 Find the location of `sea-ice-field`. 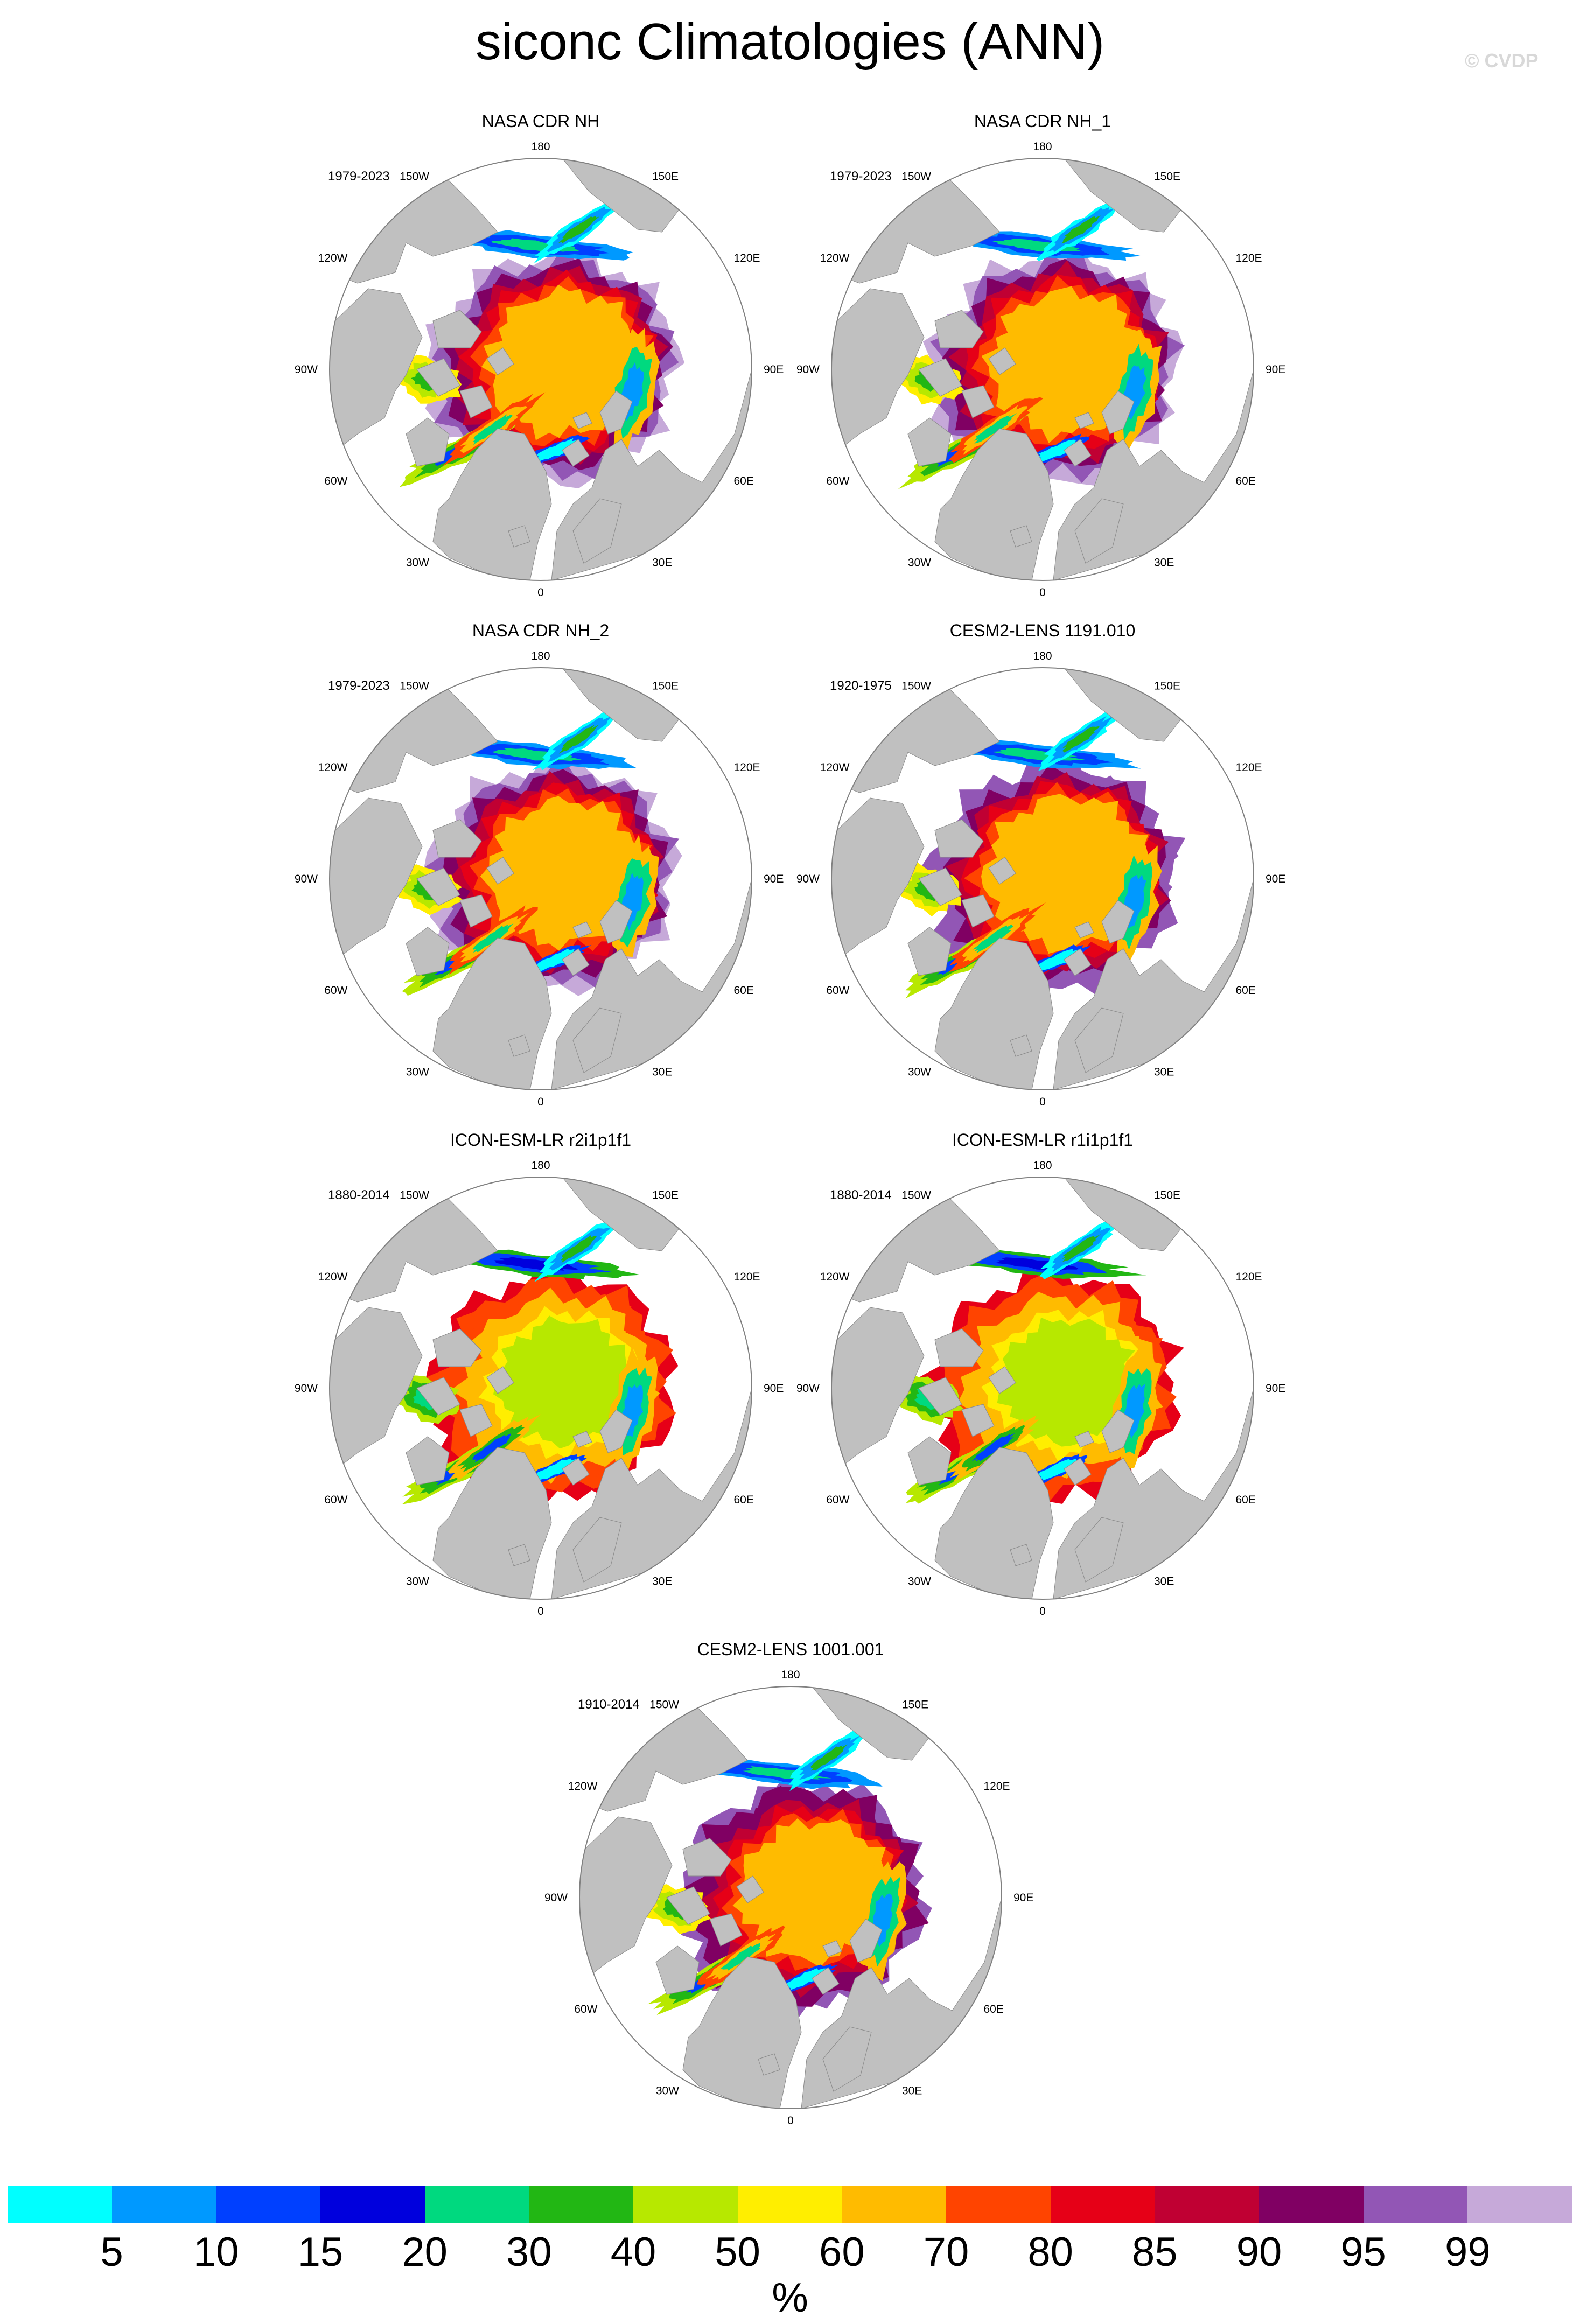

sea-ice-field is located at coordinates (535, 1361).